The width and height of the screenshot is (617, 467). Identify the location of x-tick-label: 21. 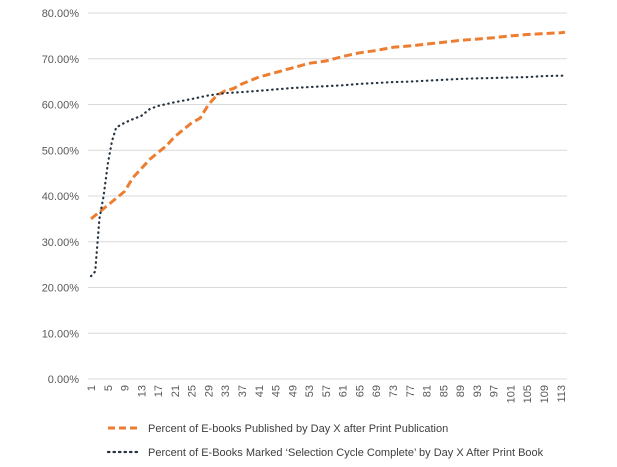
(176, 391).